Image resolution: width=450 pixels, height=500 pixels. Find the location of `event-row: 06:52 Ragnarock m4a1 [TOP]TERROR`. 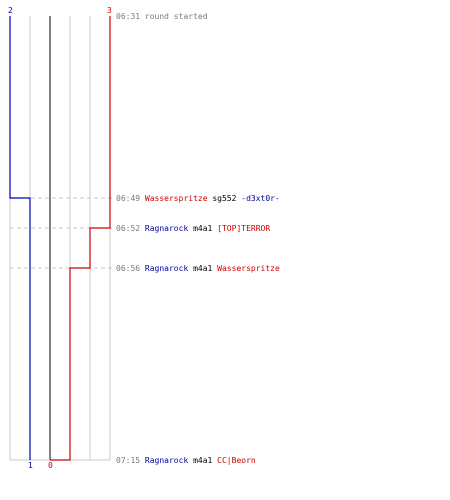

event-row: 06:52 Ragnarock m4a1 [TOP]TERROR is located at coordinates (193, 229).